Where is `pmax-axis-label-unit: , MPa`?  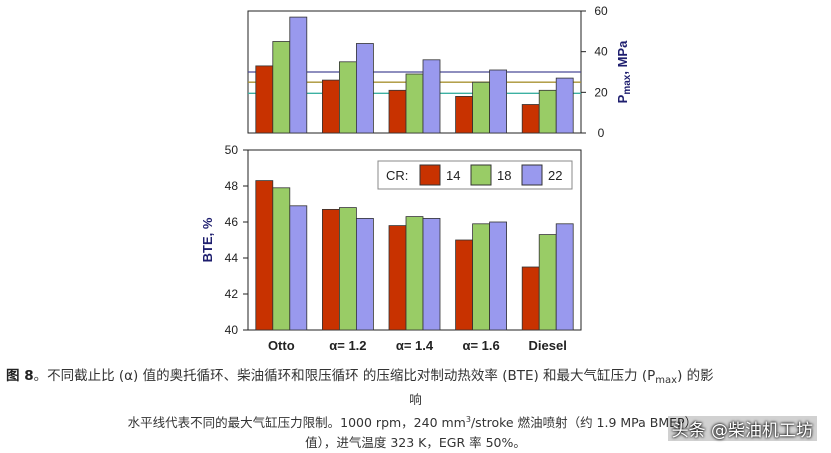 pmax-axis-label-unit: , MPa is located at coordinates (622, 57).